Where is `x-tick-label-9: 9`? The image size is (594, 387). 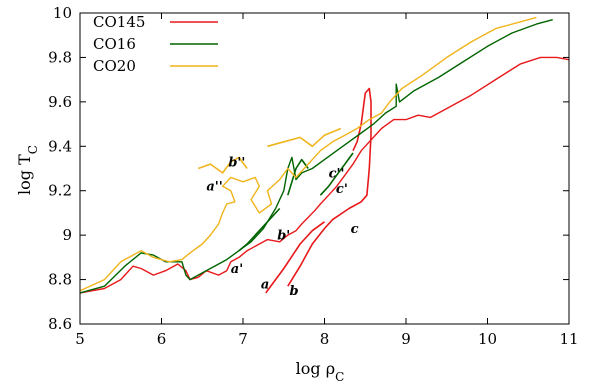 x-tick-label-9: 9 is located at coordinates (406, 339).